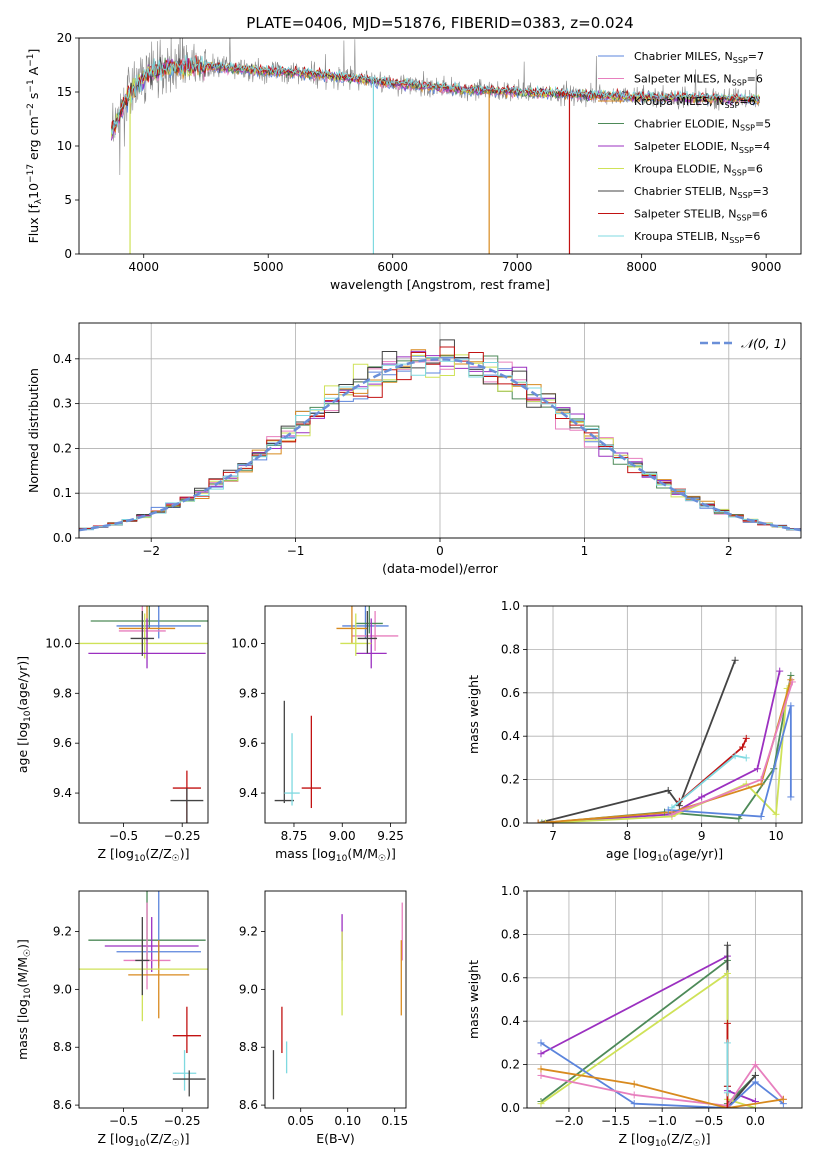 The height and width of the screenshot is (1170, 819). I want to click on x-tick-label: 1, so click(585, 551).